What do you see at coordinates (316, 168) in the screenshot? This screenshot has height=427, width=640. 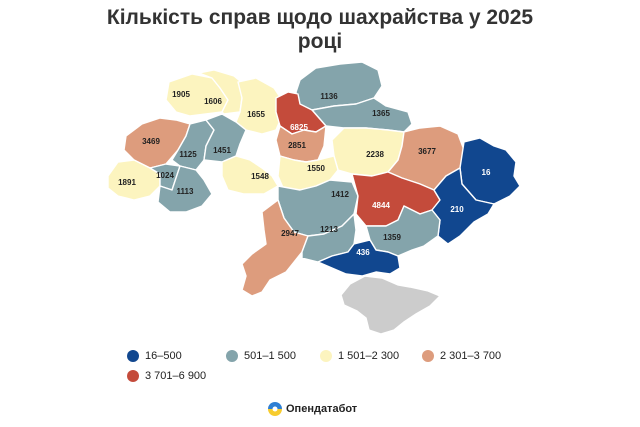 I see `region-value-label: 1550` at bounding box center [316, 168].